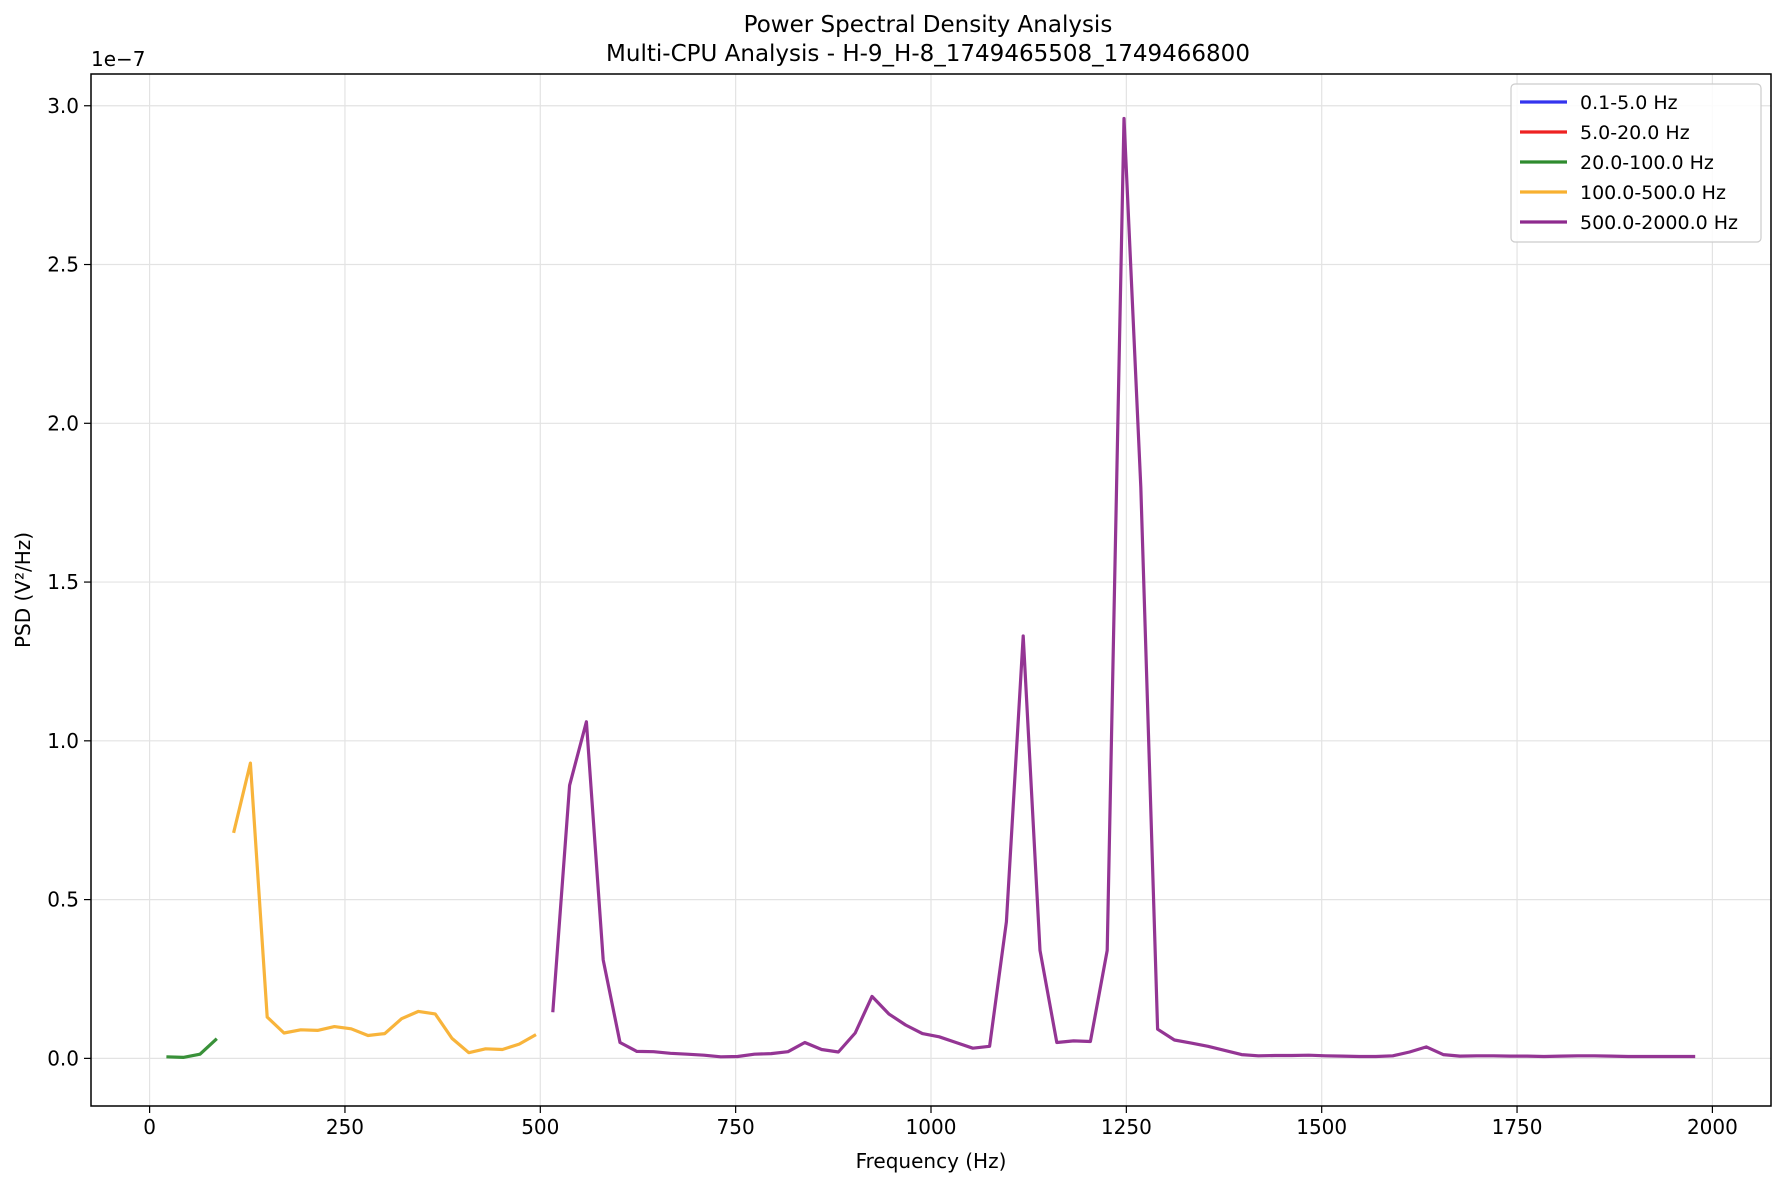 The width and height of the screenshot is (1785, 1185). I want to click on x-tick-label: 0, so click(149, 1127).